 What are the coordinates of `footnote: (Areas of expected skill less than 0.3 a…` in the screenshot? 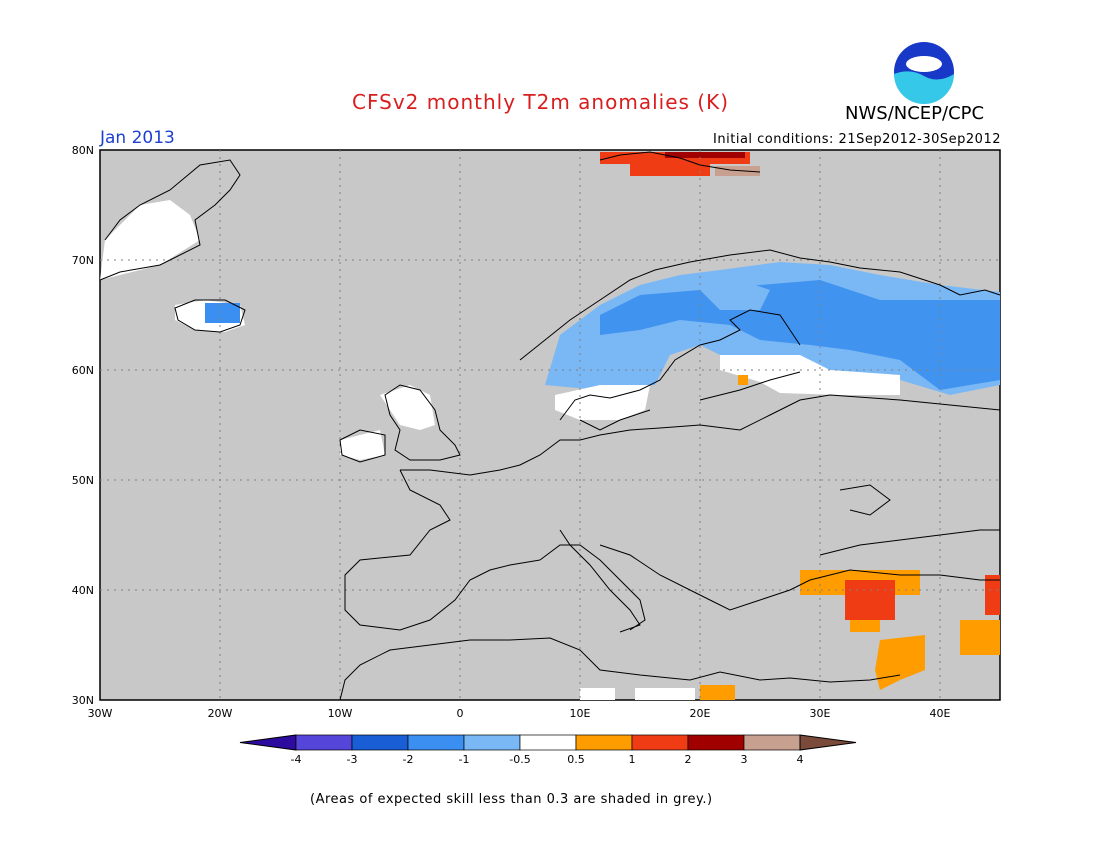 It's located at (511, 799).